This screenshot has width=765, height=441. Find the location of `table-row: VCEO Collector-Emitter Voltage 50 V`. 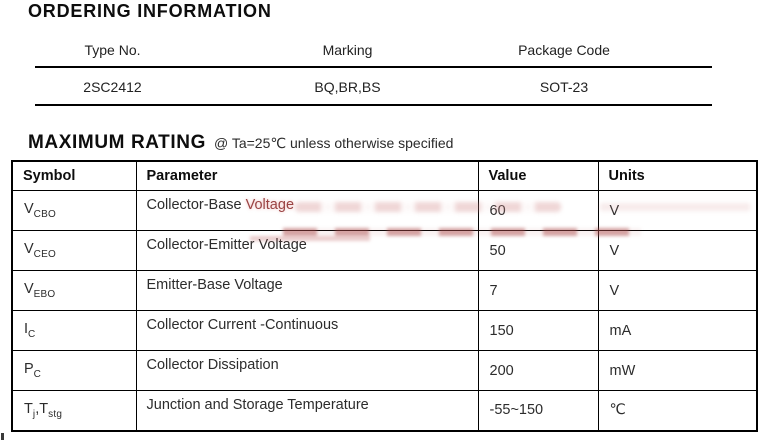

table-row: VCEO Collector-Emitter Voltage 50 V is located at coordinates (384, 250).